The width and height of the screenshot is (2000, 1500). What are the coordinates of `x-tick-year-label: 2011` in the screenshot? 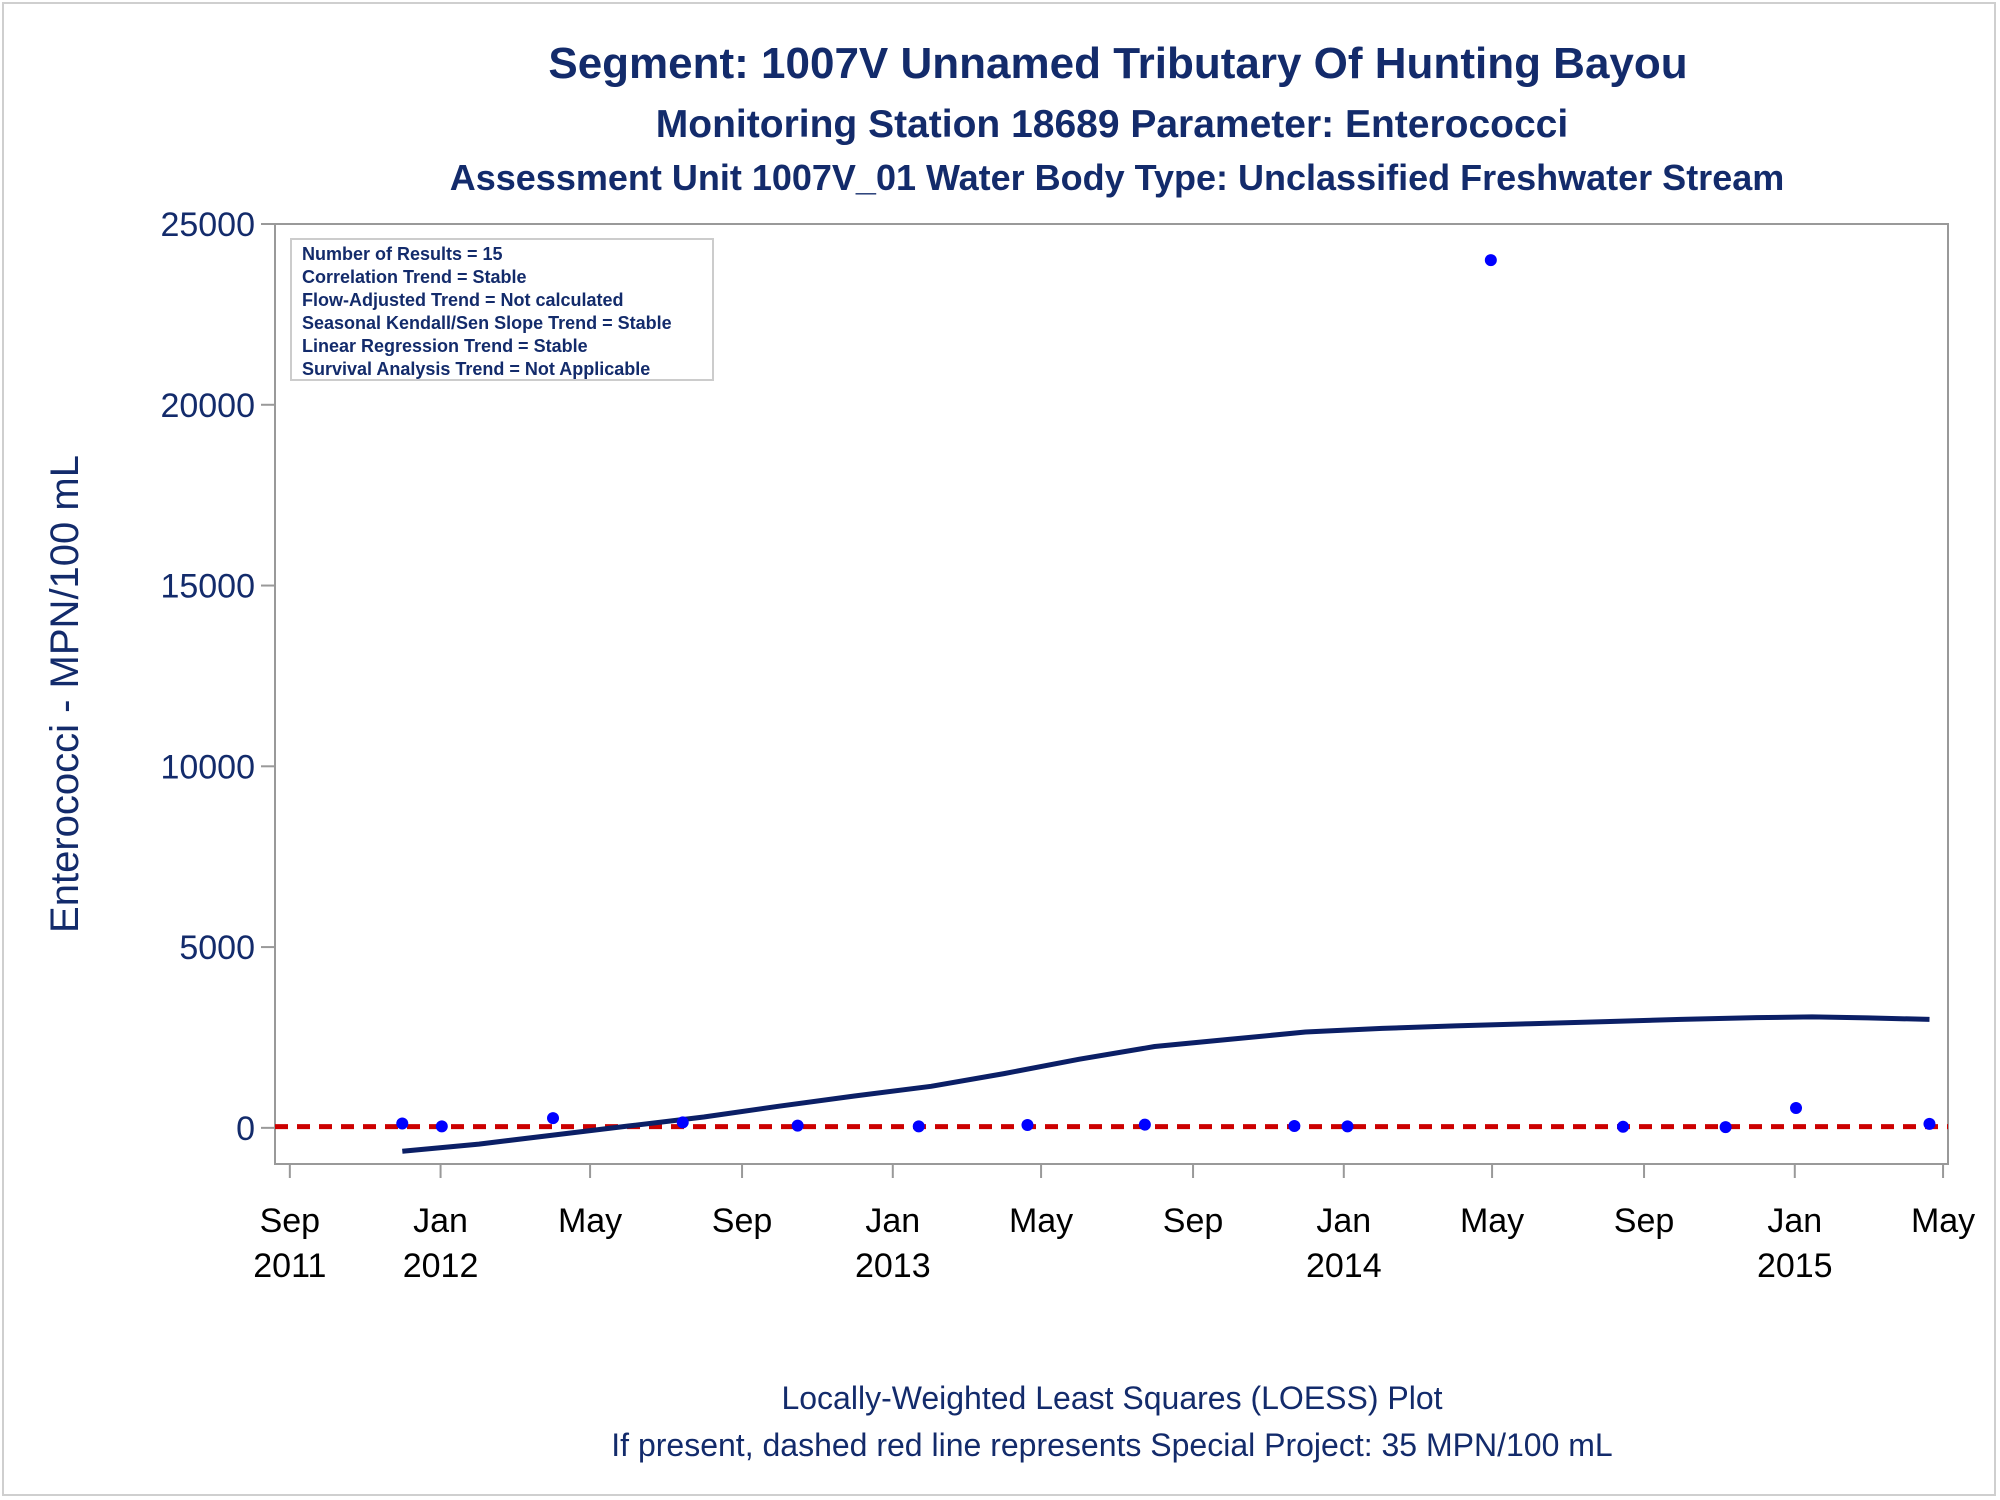 It's located at (289, 1266).